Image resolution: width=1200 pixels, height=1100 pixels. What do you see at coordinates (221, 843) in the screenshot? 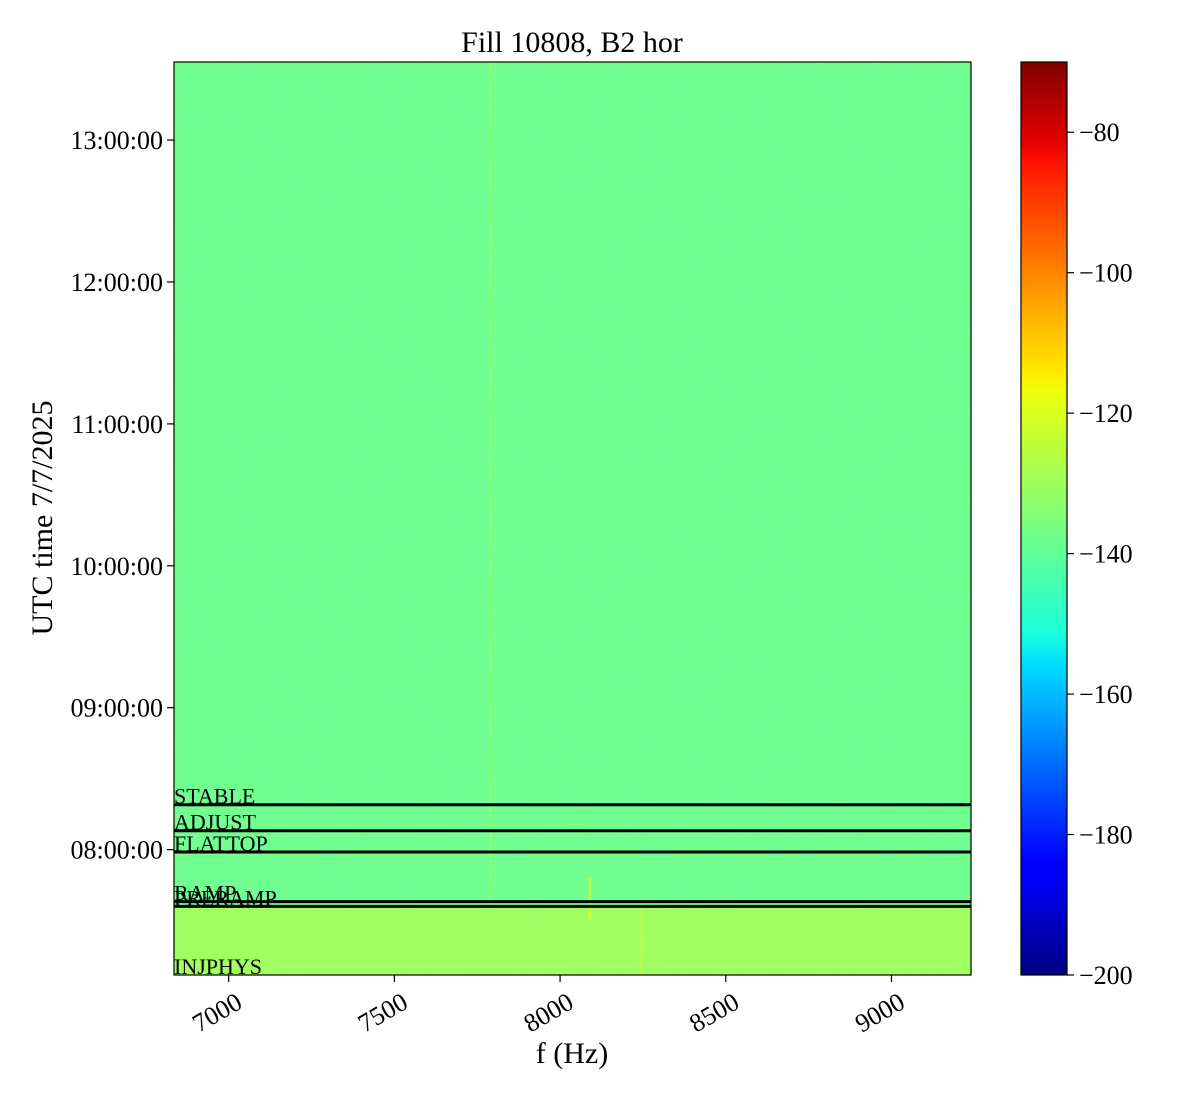
I see `mode-label: FLATTOP` at bounding box center [221, 843].